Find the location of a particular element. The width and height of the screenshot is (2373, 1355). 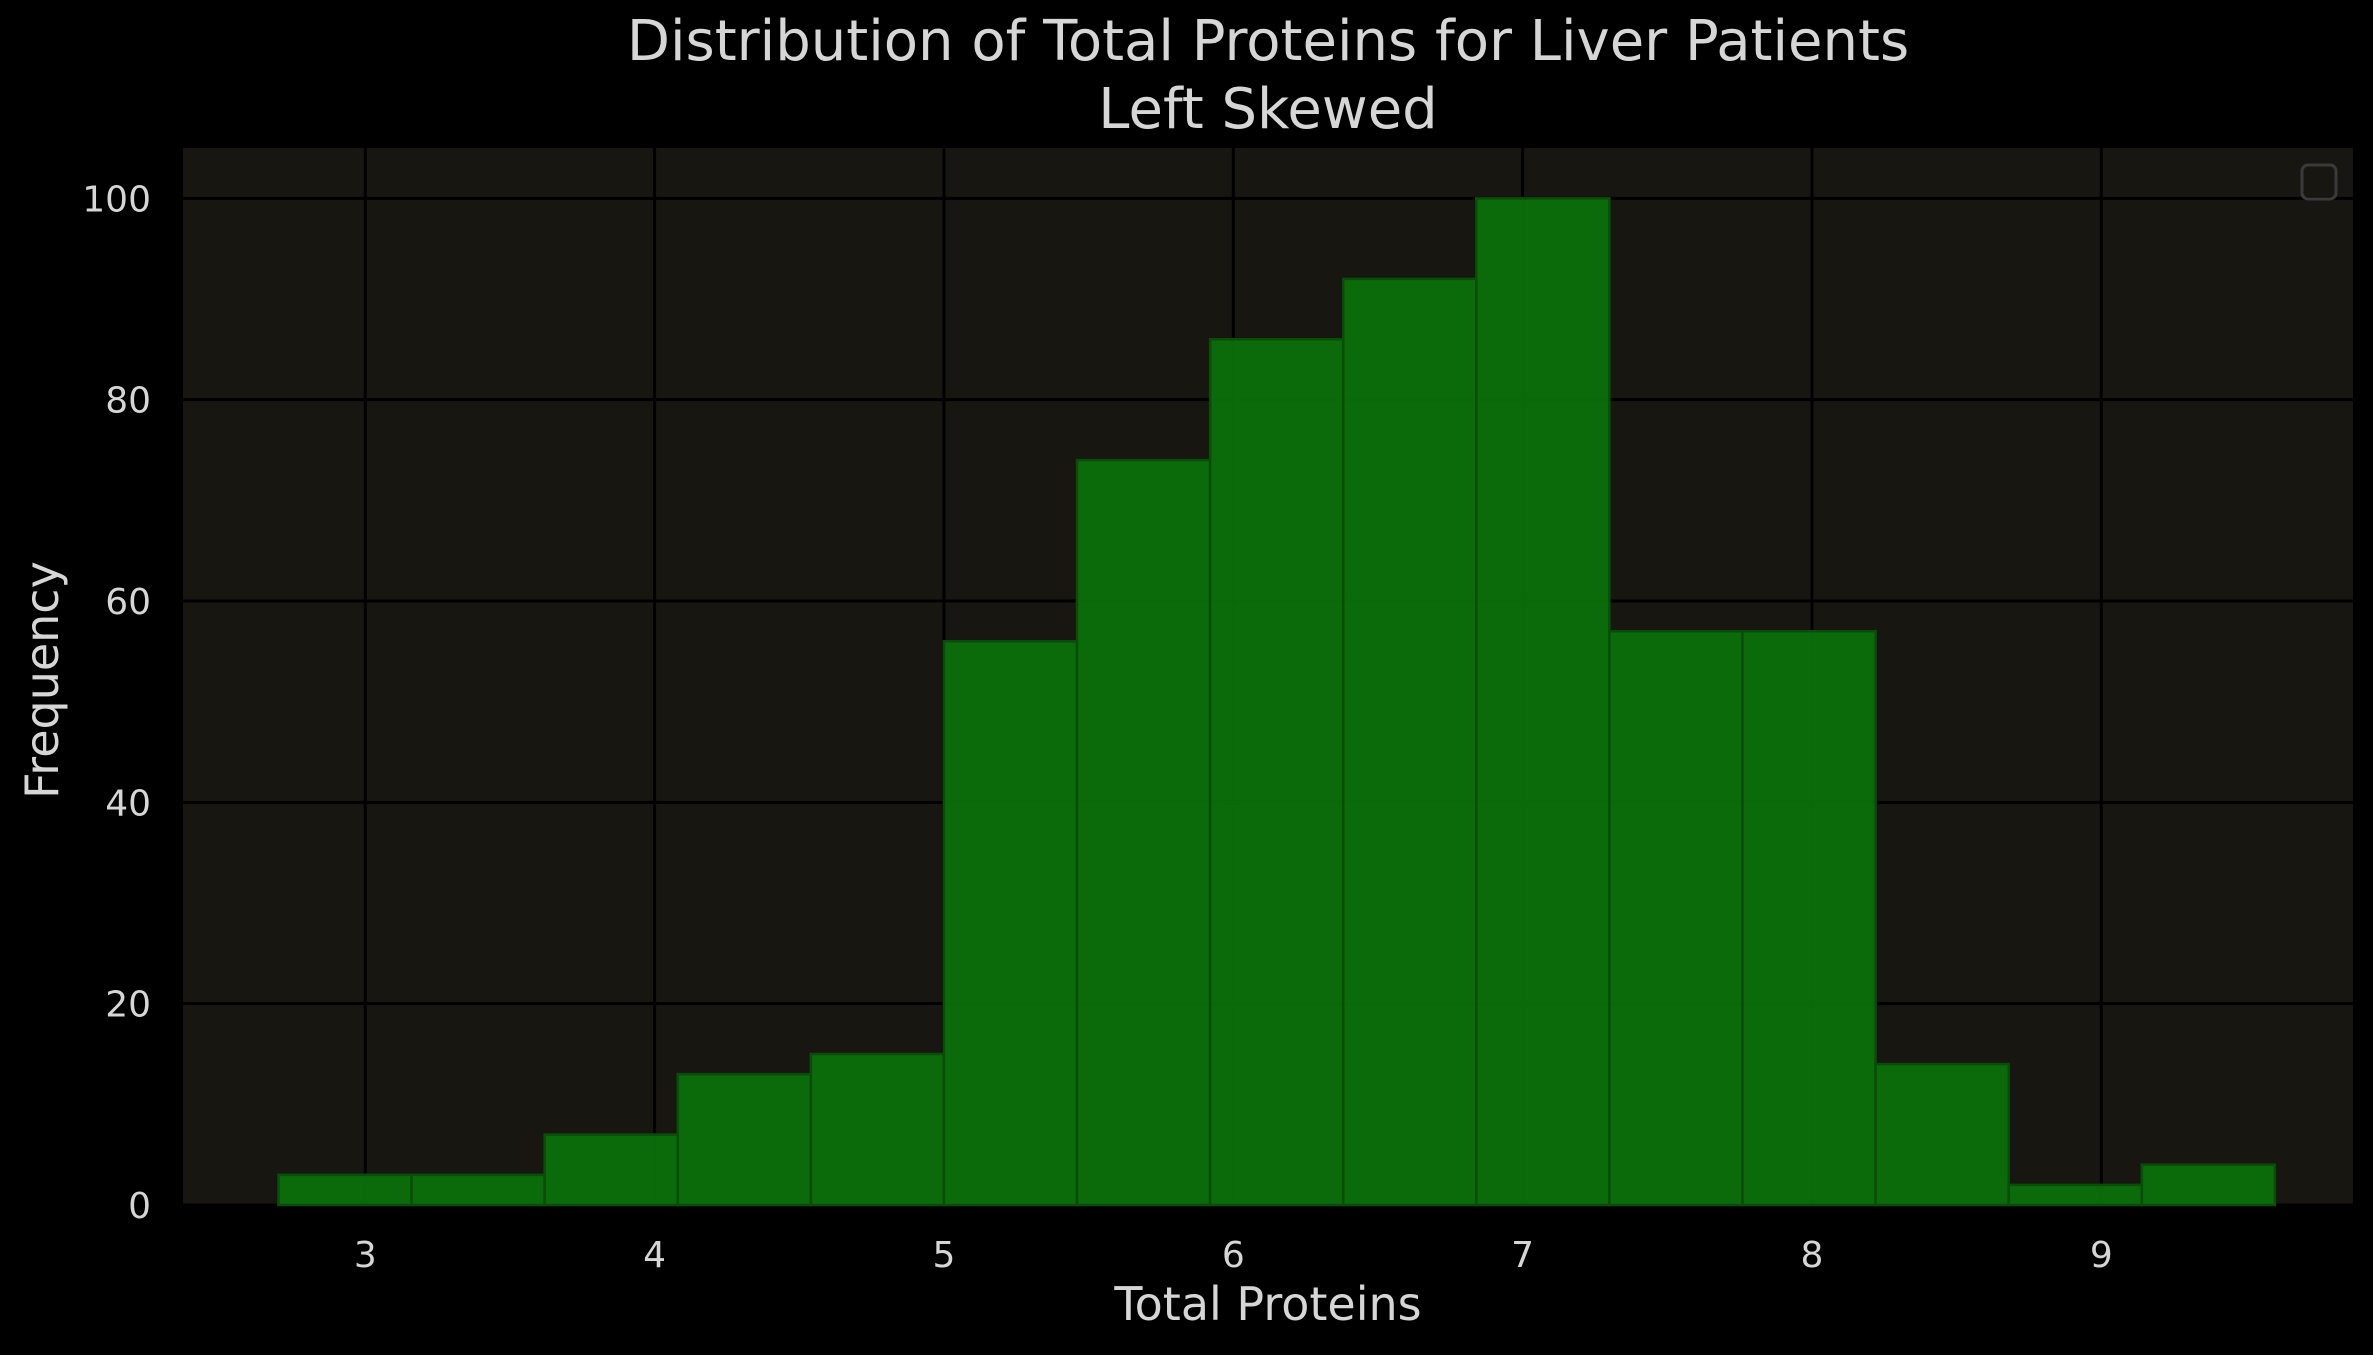

x-axis-label: Total Proteins is located at coordinates (1267, 1304).